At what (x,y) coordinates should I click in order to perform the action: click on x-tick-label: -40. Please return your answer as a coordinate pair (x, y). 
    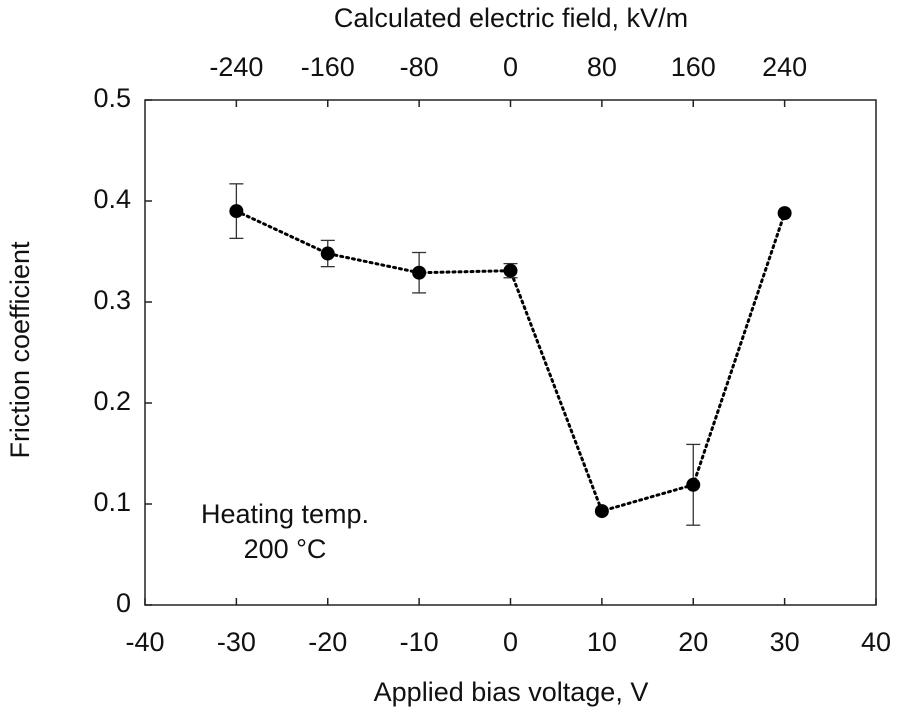
    Looking at the image, I should click on (144, 642).